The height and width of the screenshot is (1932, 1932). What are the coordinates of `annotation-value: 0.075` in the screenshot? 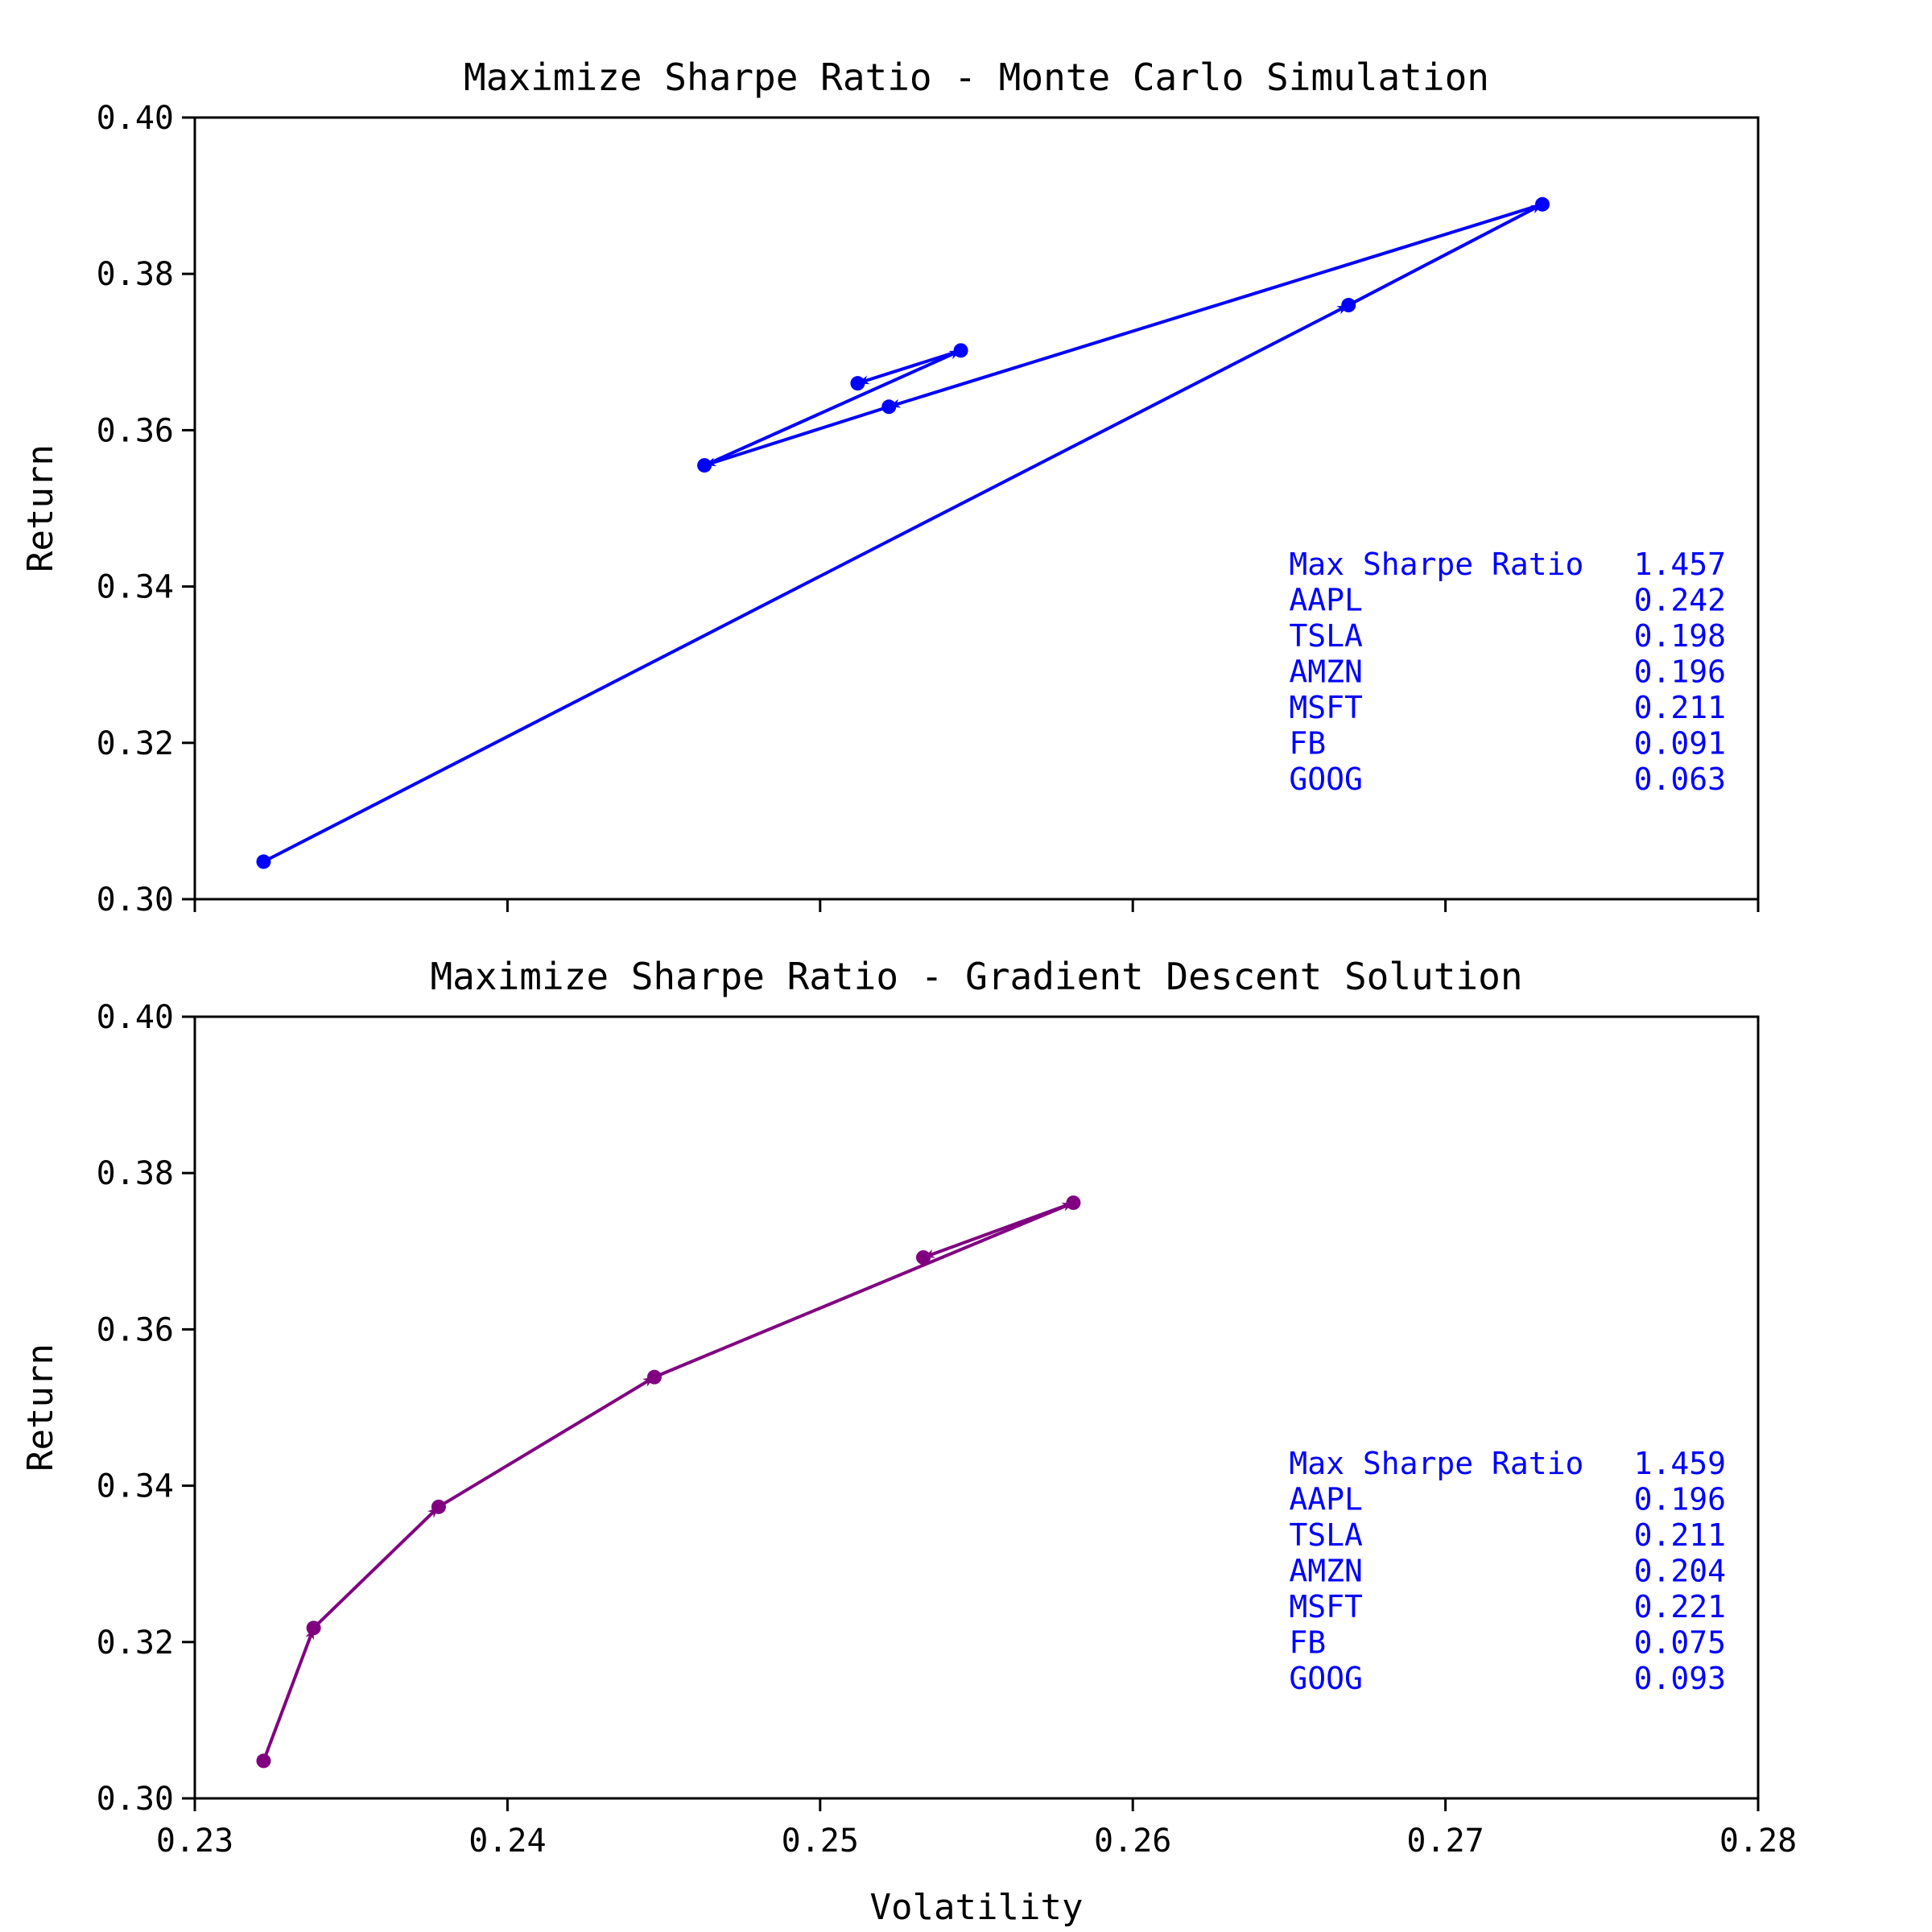 It's located at (1680, 1643).